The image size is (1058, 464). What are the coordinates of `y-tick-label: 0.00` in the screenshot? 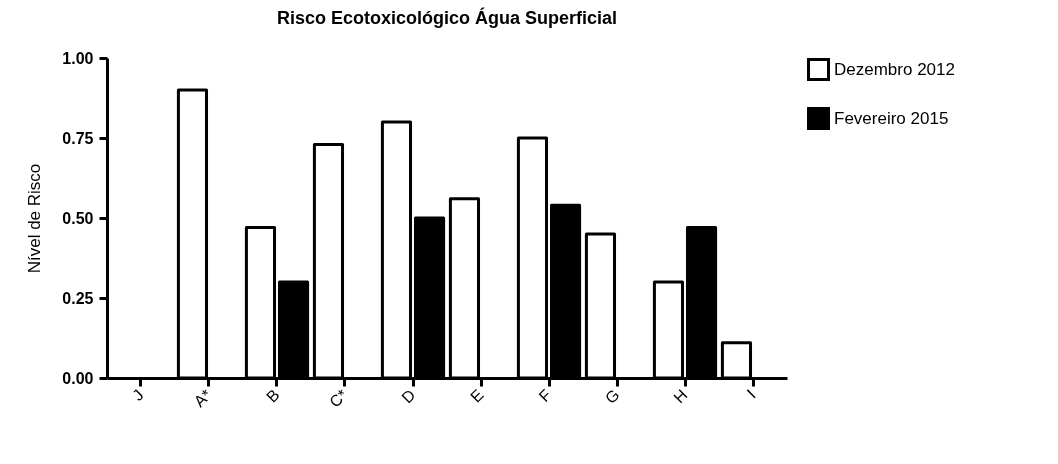 It's located at (78, 378).